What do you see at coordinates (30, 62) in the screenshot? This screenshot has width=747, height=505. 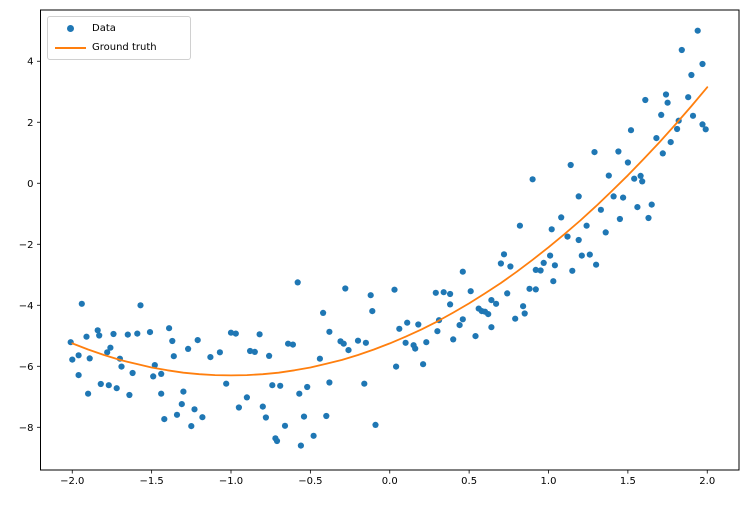 I see `y-tick-label: 4` at bounding box center [30, 62].